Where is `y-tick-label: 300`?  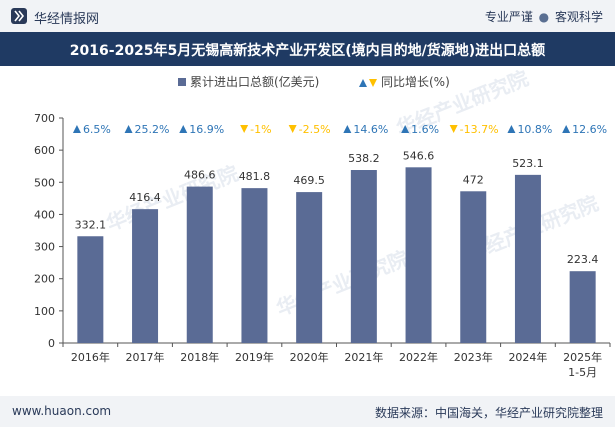
y-tick-label: 300 is located at coordinates (44, 247).